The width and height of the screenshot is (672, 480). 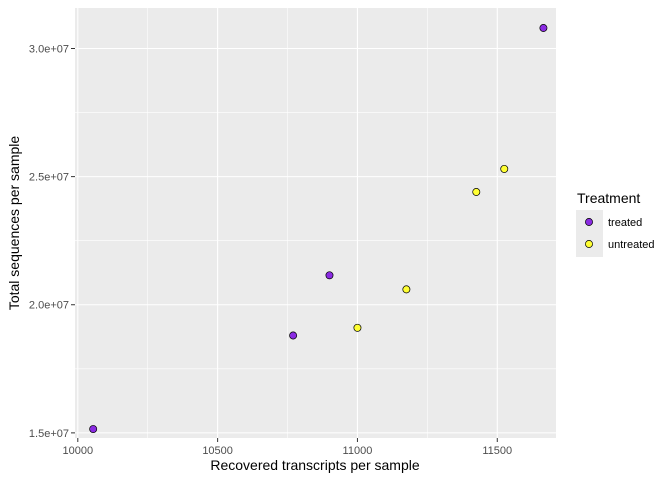 I want to click on x-axis: 10000 10500 11000 11500, so click(x=287, y=447).